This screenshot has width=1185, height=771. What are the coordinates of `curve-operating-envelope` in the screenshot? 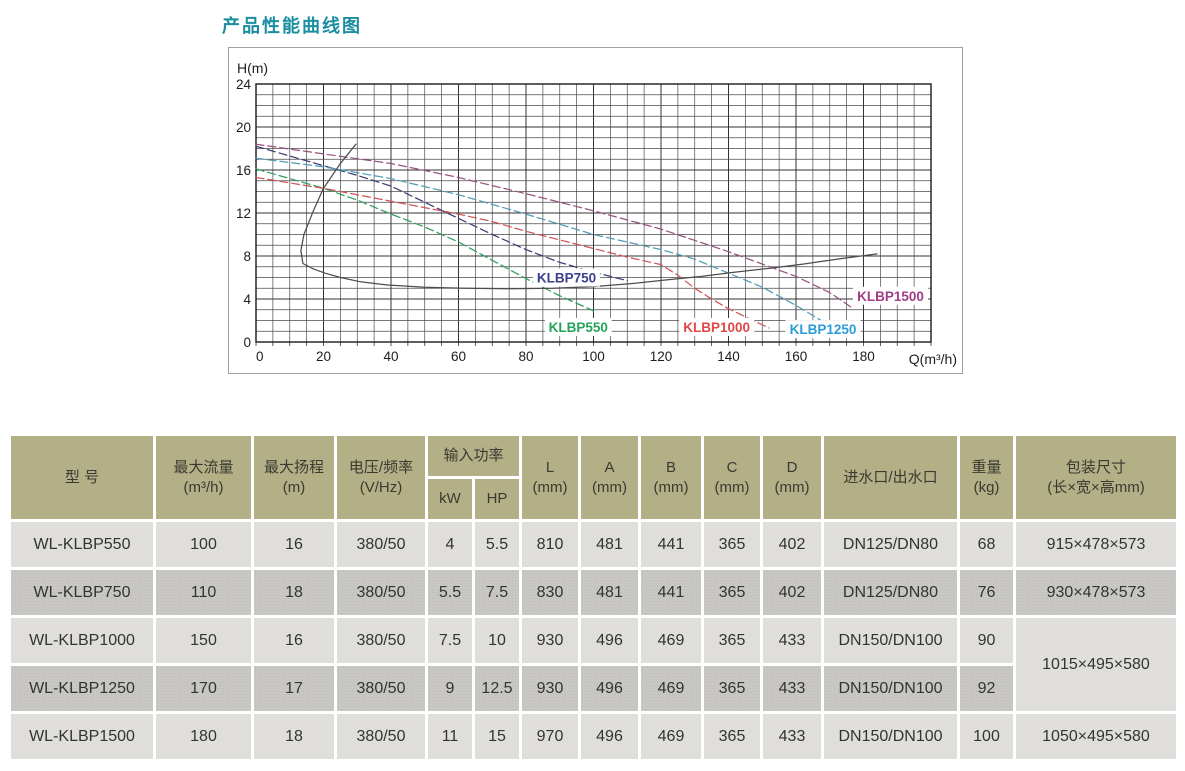 It's located at (589, 216).